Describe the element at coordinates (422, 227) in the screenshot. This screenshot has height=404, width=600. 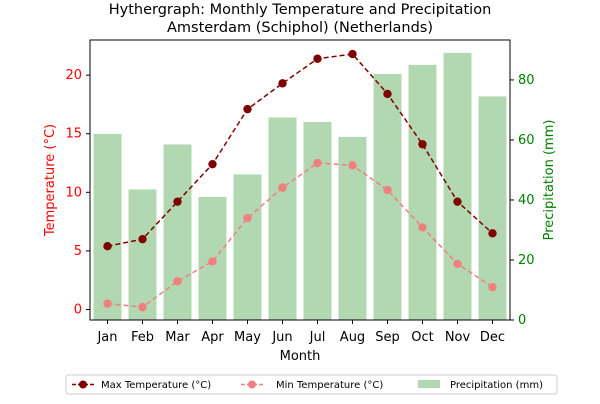
I see `min-temp-point-oct` at that location.